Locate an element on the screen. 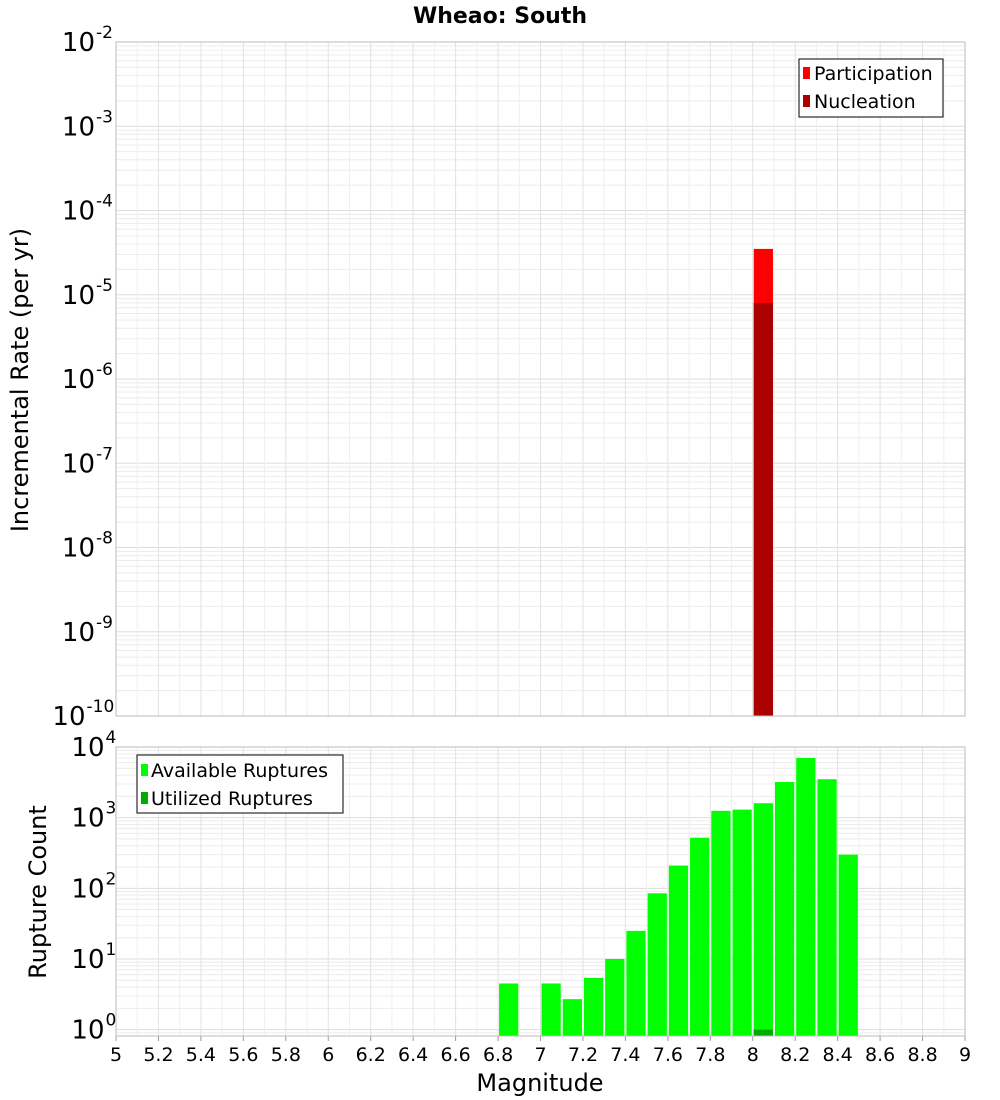 This screenshot has height=1100, width=1000. y-tick-exponent: -2 is located at coordinates (104, 33).